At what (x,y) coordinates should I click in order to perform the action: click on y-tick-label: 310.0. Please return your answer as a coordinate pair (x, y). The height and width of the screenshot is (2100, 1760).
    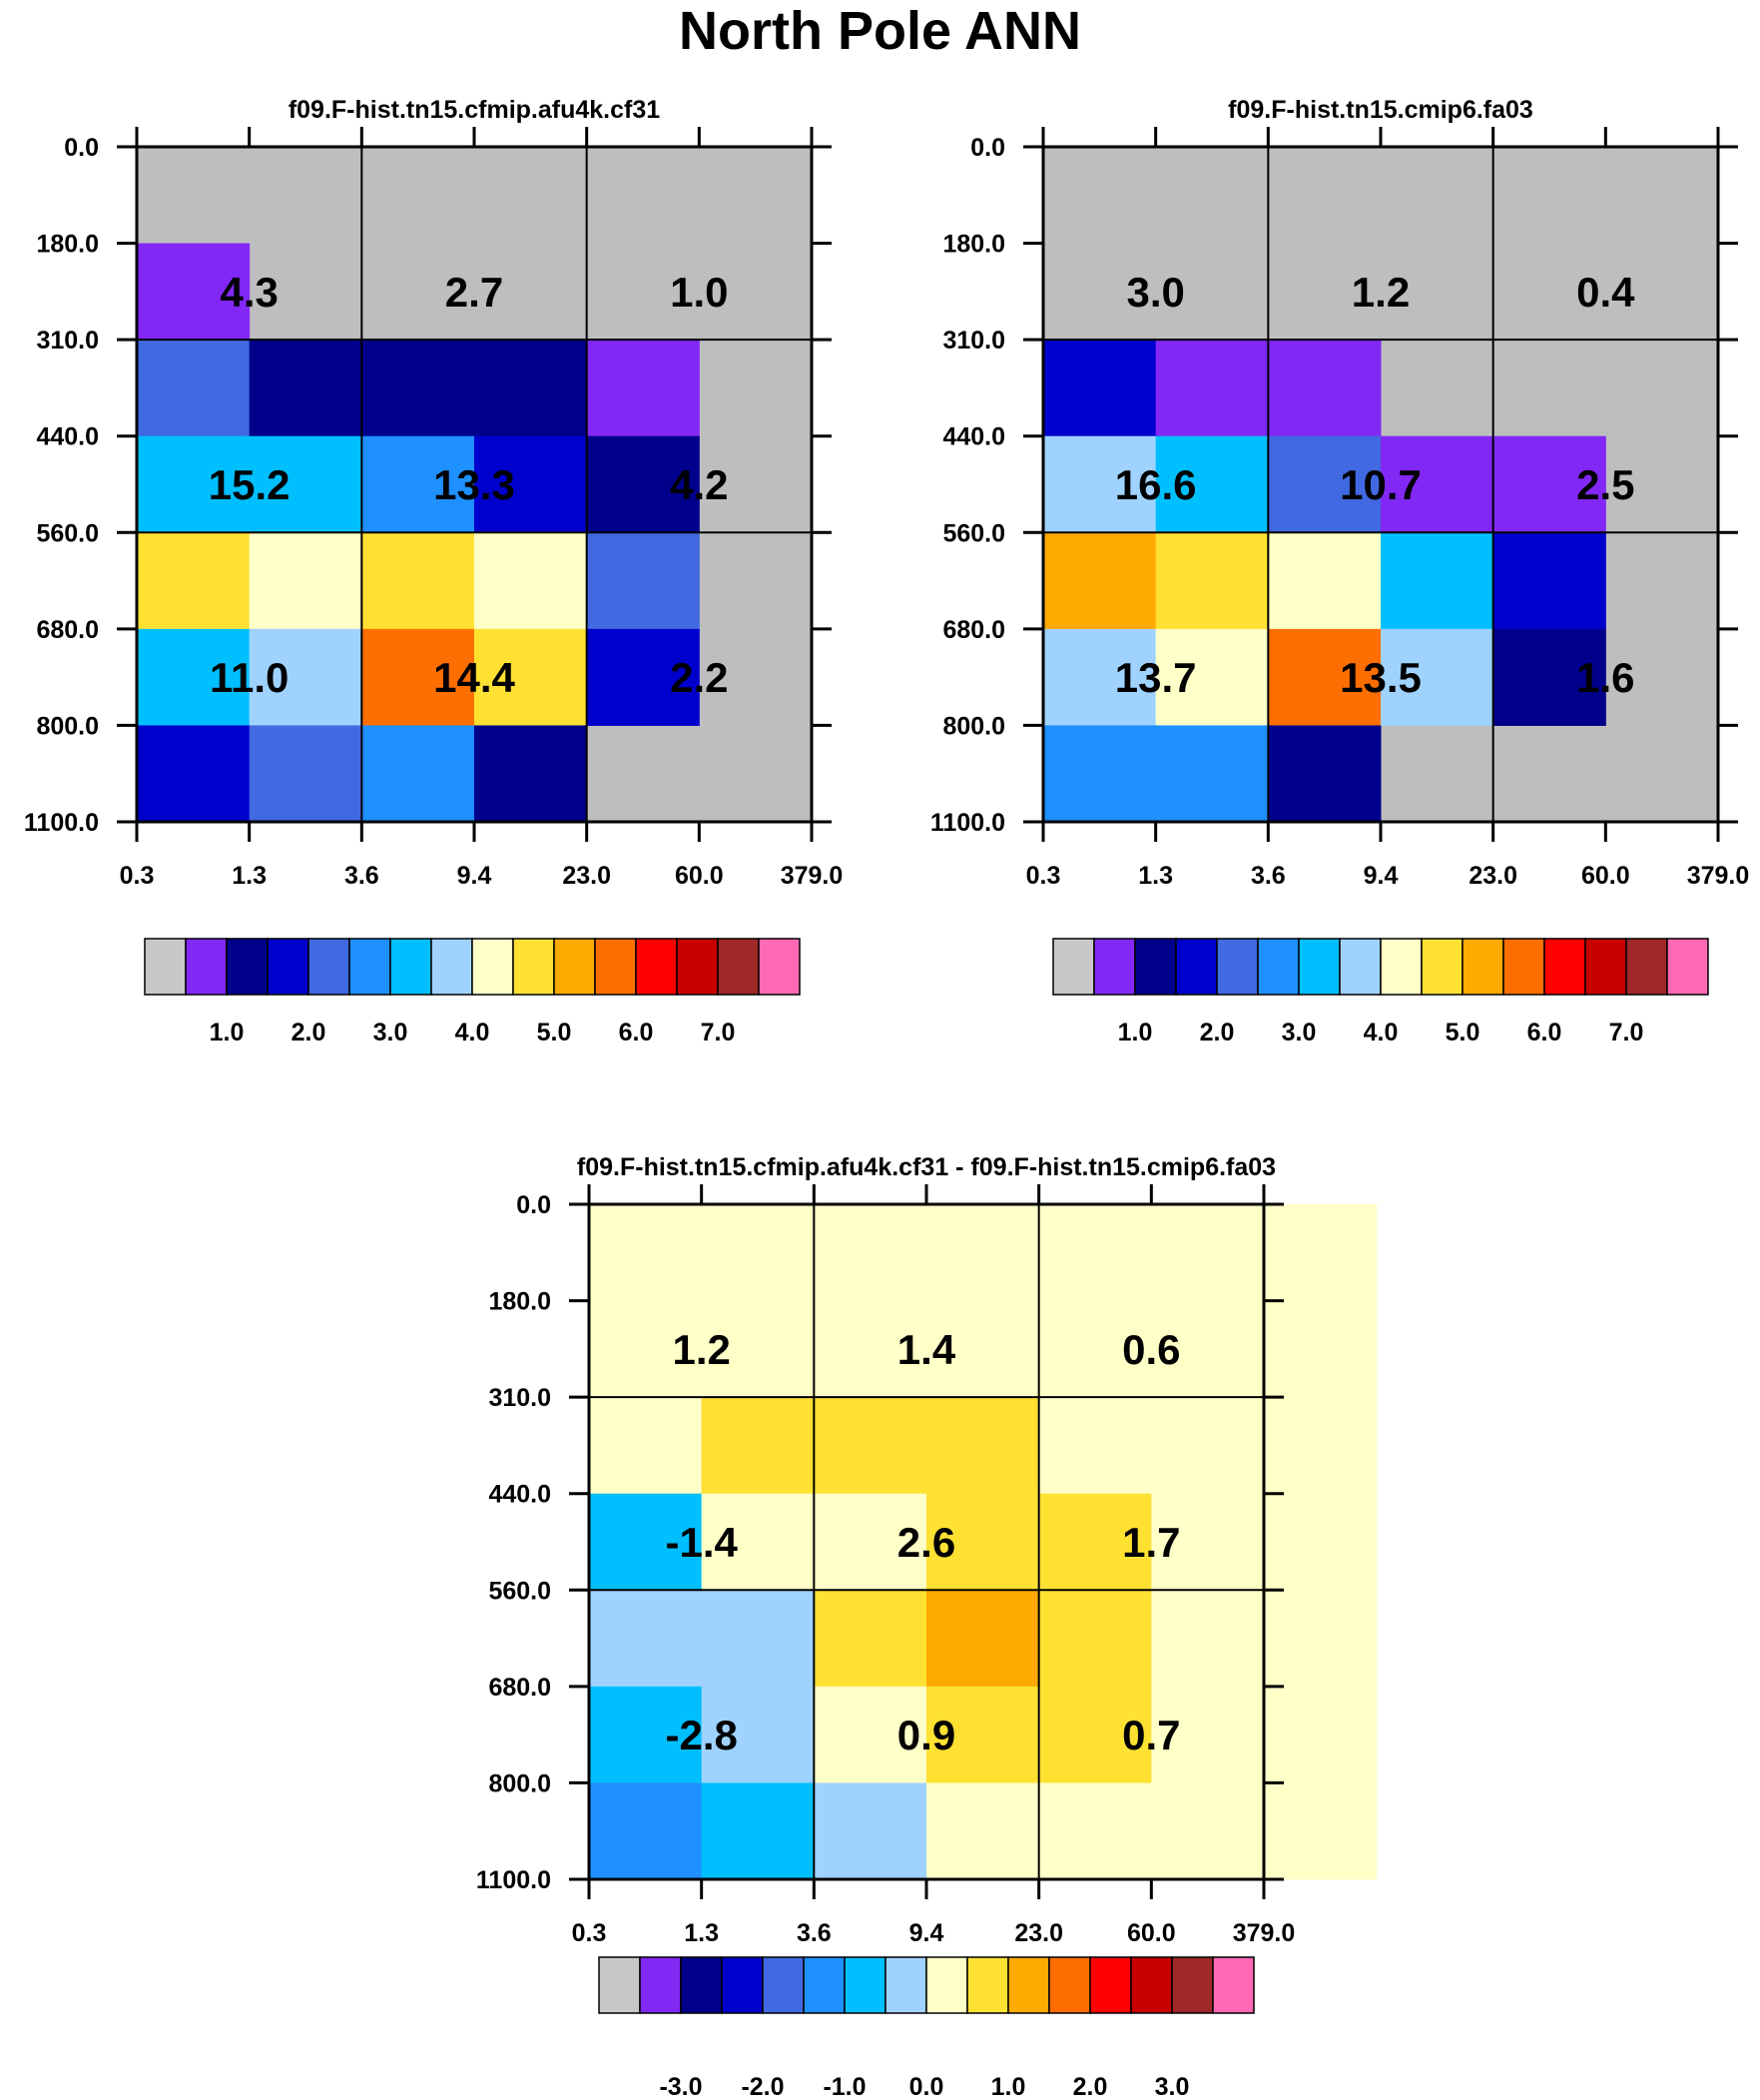
    Looking at the image, I should click on (973, 340).